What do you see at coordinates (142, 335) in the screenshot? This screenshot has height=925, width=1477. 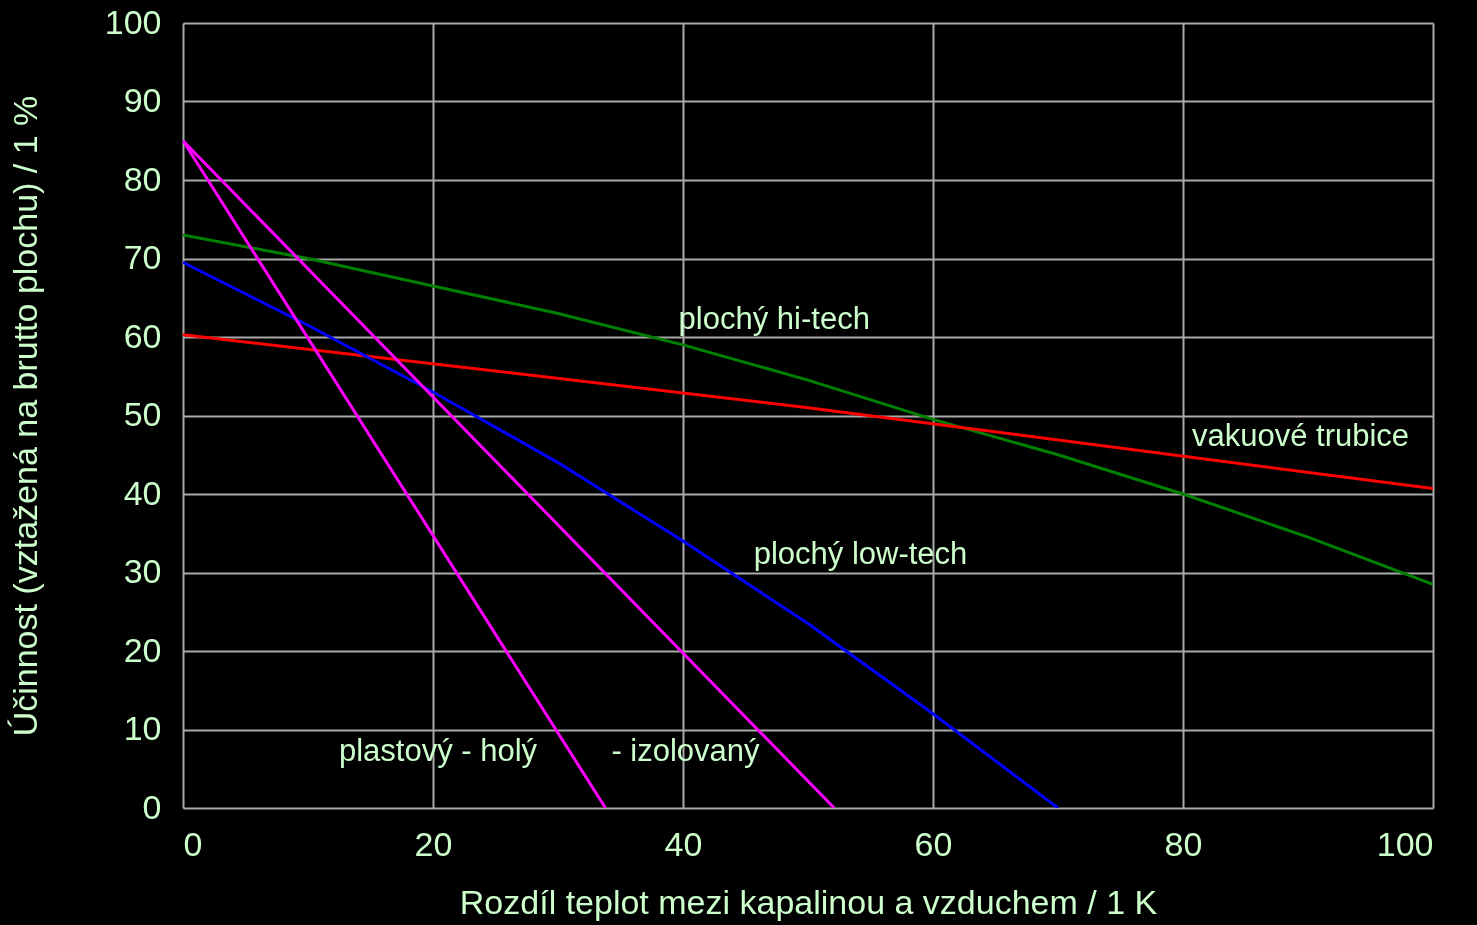 I see `y-tick-label: 60` at bounding box center [142, 335].